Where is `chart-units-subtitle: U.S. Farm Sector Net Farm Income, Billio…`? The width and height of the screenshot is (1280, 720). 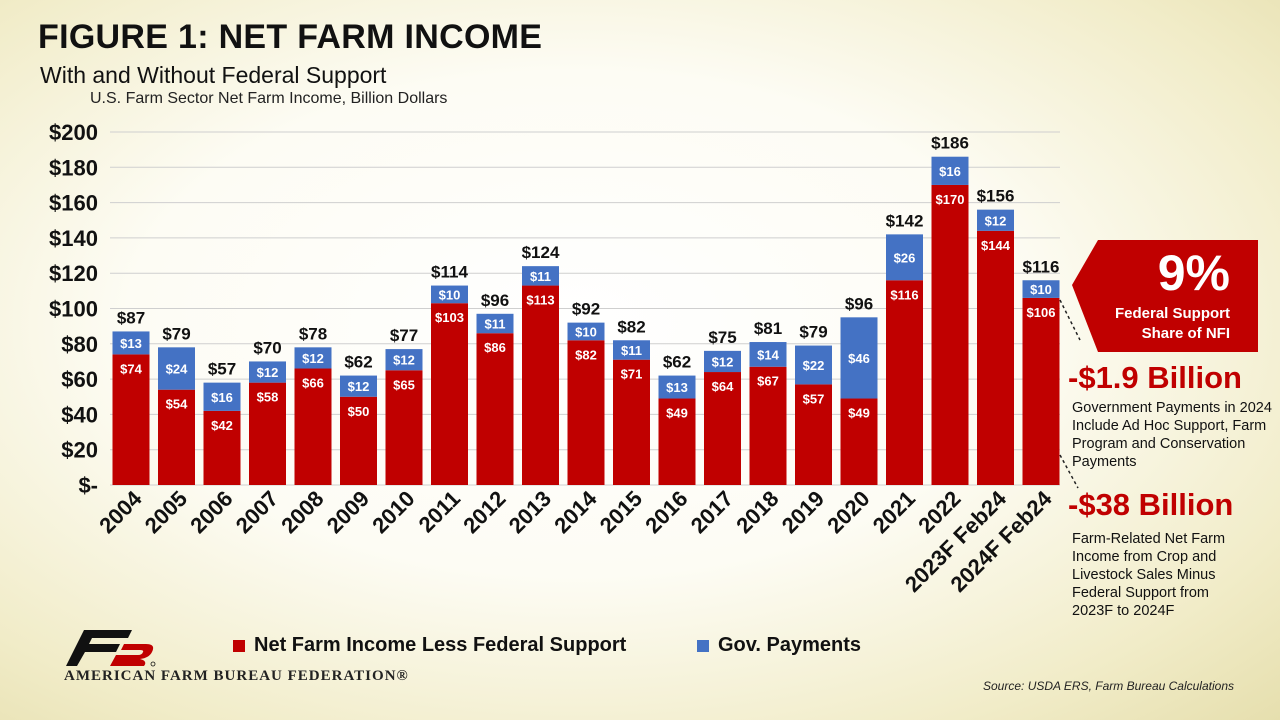
chart-units-subtitle: U.S. Farm Sector Net Farm Income, Billio… is located at coordinates (269, 98).